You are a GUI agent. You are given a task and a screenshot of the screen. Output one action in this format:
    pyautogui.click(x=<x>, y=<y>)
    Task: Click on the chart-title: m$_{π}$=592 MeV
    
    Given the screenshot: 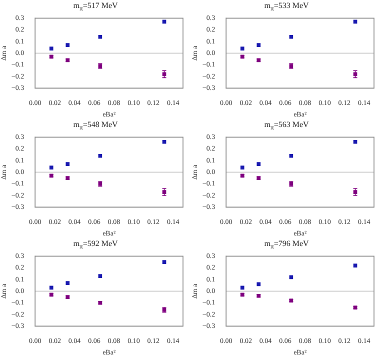 What is the action you would take?
    pyautogui.click(x=95, y=244)
    